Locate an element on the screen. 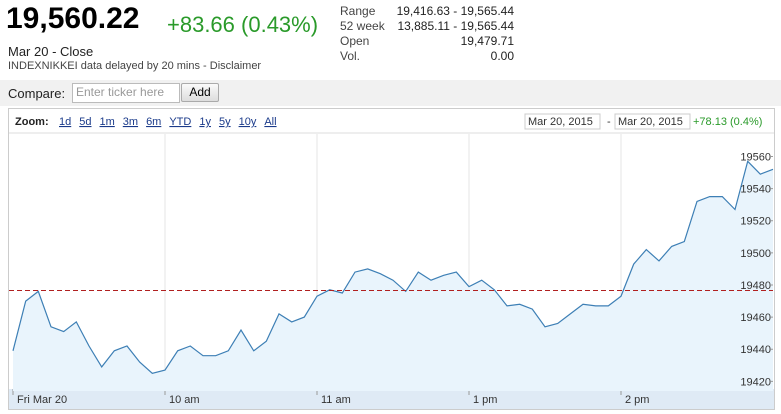 The image size is (781, 414). zoom-option: YTD is located at coordinates (180, 122).